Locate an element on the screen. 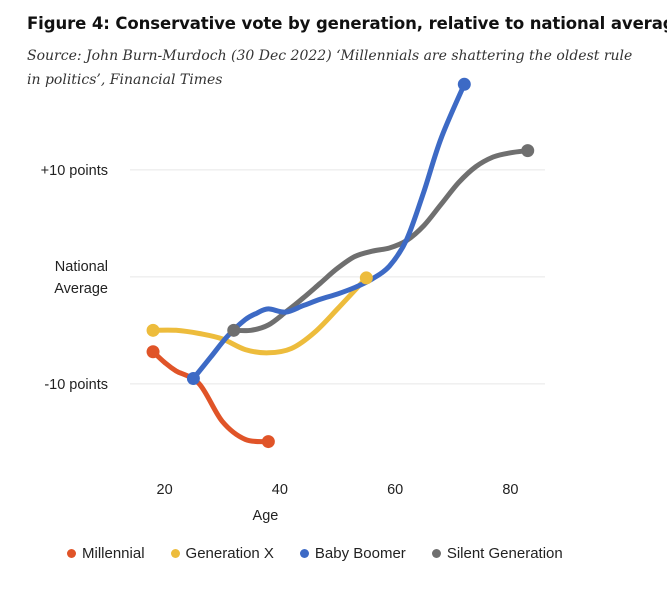 The height and width of the screenshot is (591, 667). millennial-end-point is located at coordinates (268, 442).